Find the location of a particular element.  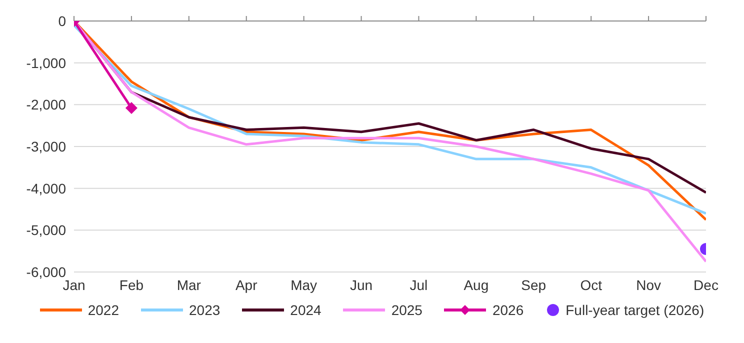

x-tick-label: Mar is located at coordinates (189, 284).